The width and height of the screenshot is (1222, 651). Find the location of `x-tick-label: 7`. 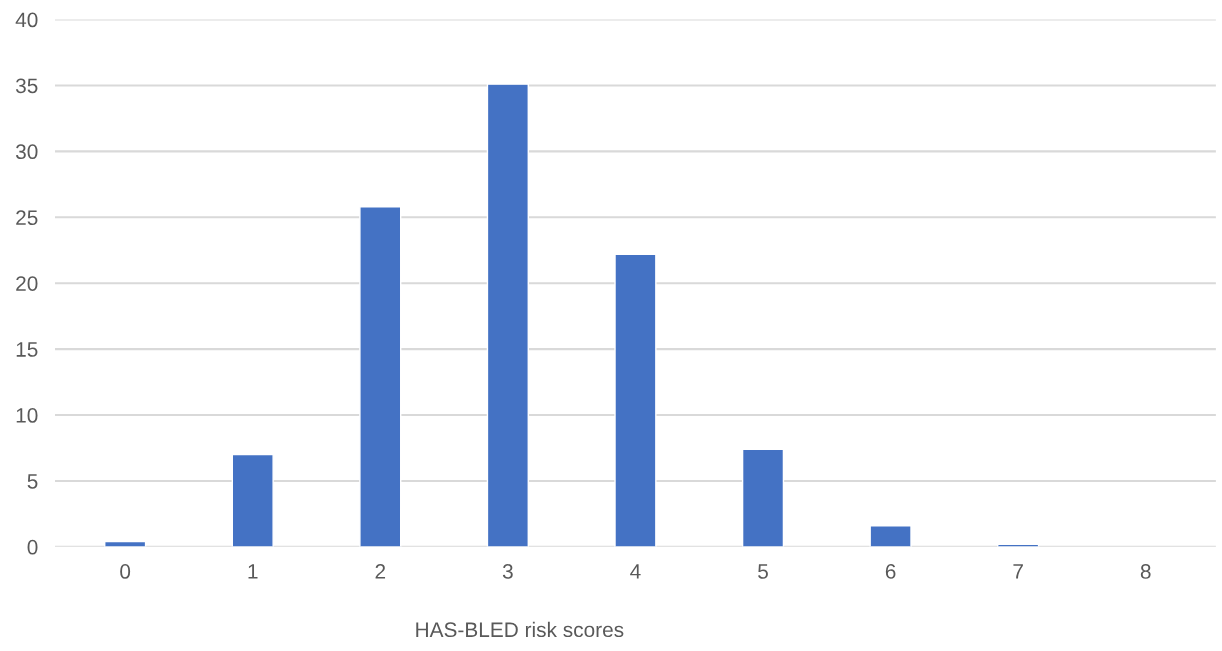

x-tick-label: 7 is located at coordinates (1018, 571).